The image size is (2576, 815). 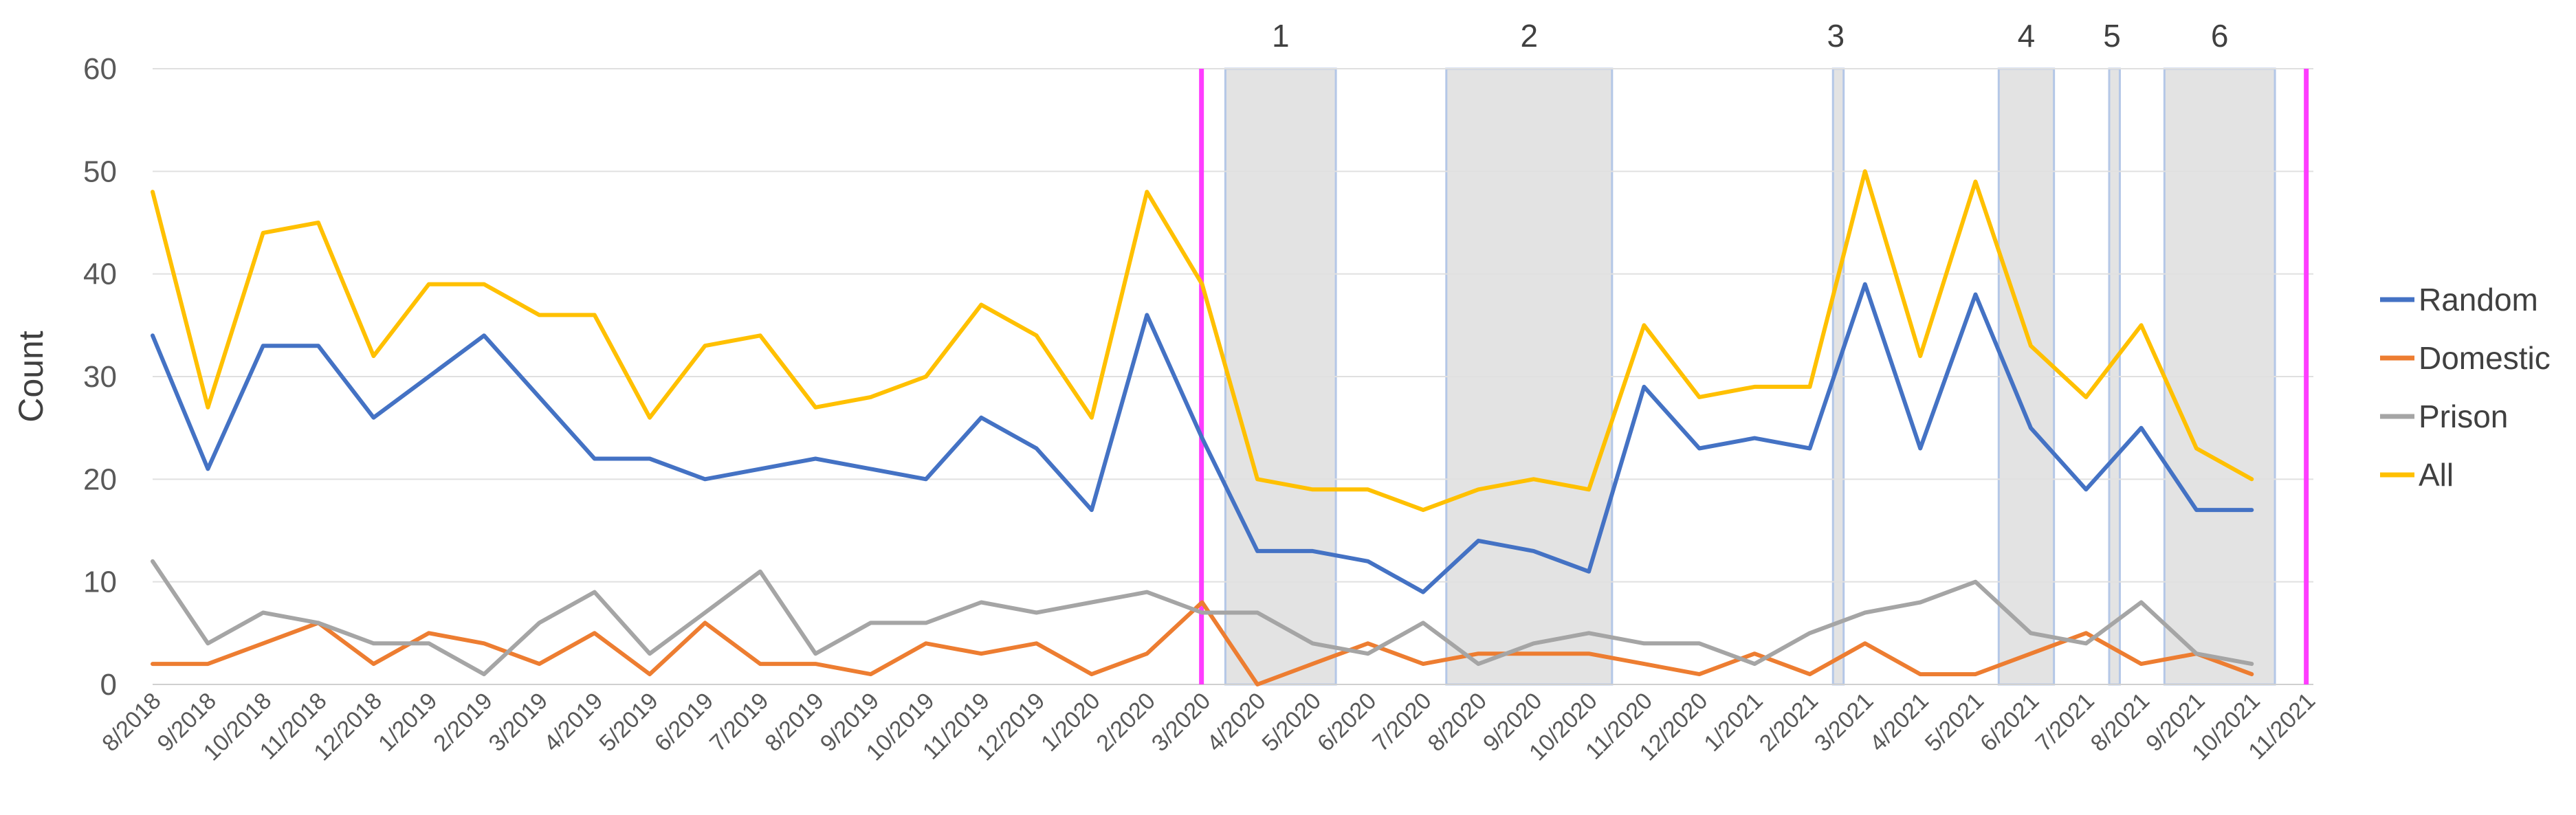 What do you see at coordinates (100, 479) in the screenshot?
I see `y-tick-label: 20` at bounding box center [100, 479].